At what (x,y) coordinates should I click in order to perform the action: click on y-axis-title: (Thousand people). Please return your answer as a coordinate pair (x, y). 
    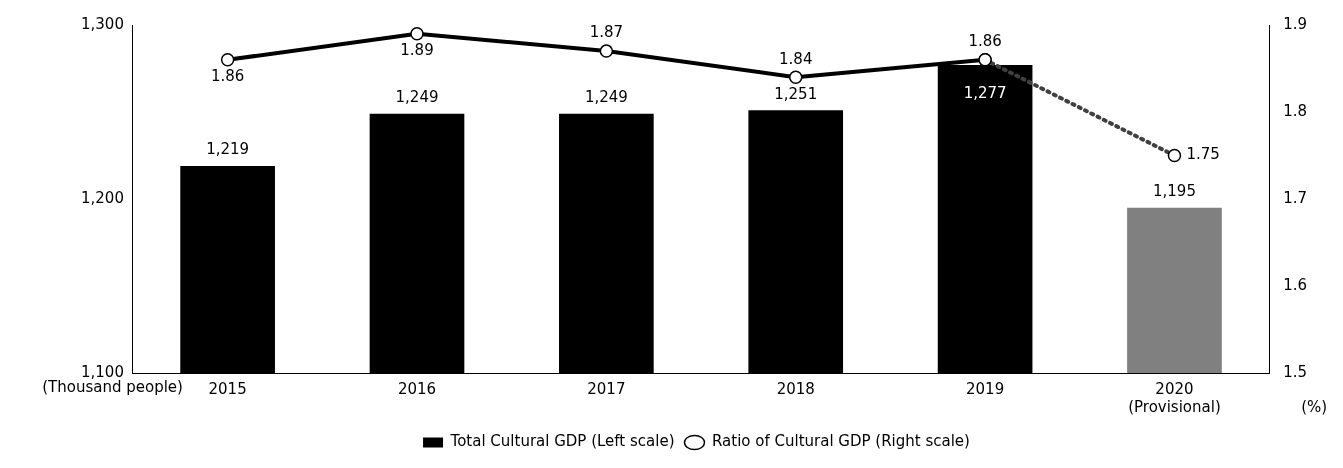
    Looking at the image, I should click on (112, 387).